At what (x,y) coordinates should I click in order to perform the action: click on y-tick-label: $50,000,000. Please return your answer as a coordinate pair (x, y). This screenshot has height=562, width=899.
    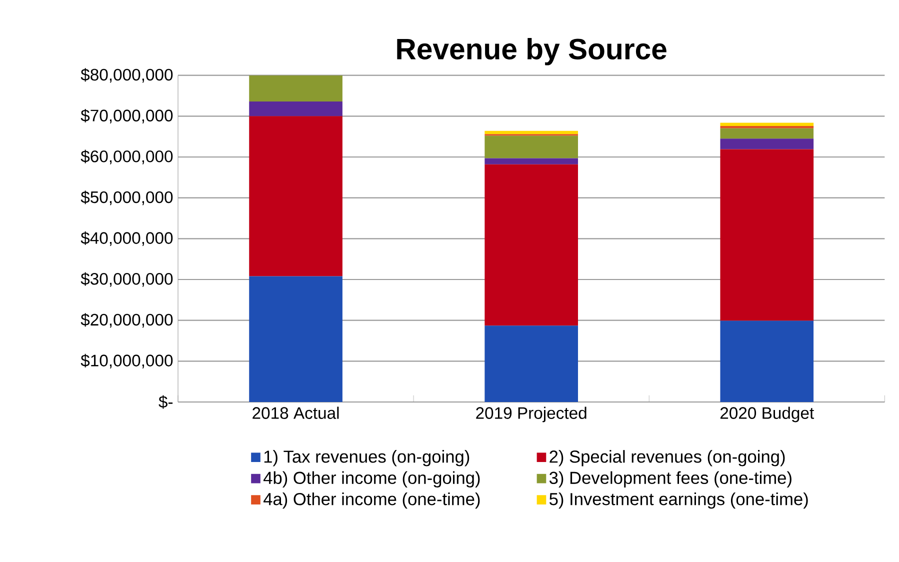
    Looking at the image, I should click on (126, 198).